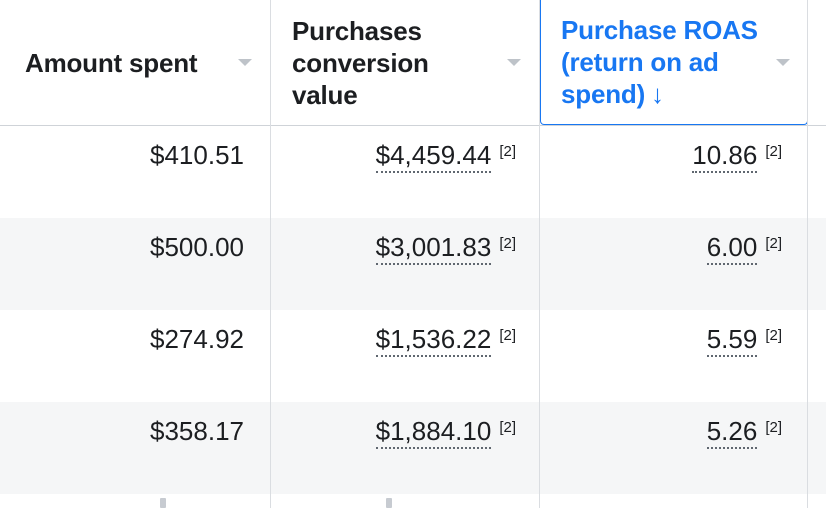 This screenshot has height=508, width=826. Describe the element at coordinates (413, 501) in the screenshot. I see `table-row-partial` at that location.